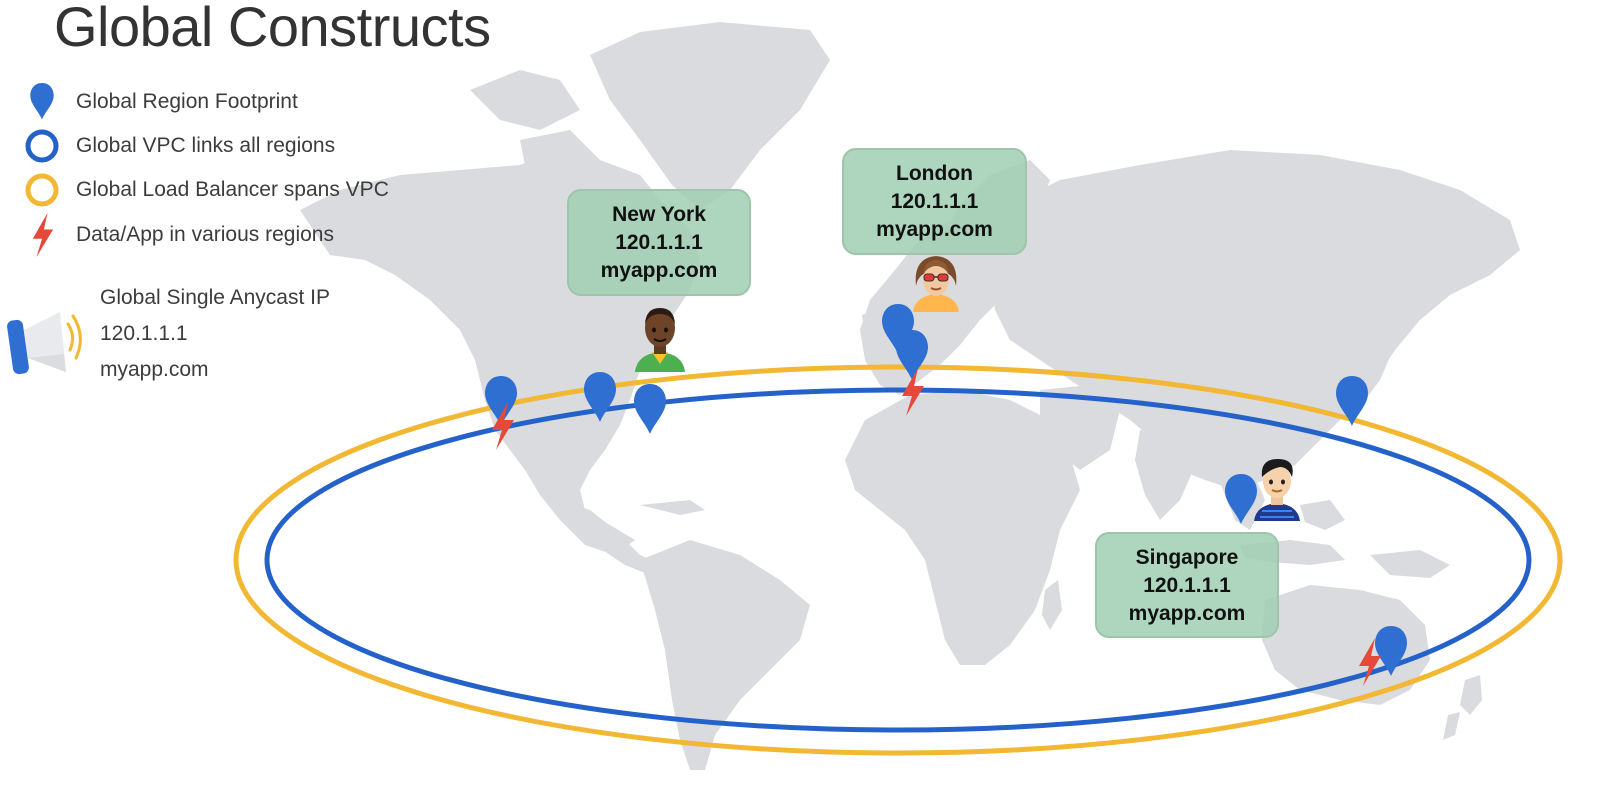 The image size is (1600, 808). What do you see at coordinates (44, 342) in the screenshot?
I see `megaphone-icon` at bounding box center [44, 342].